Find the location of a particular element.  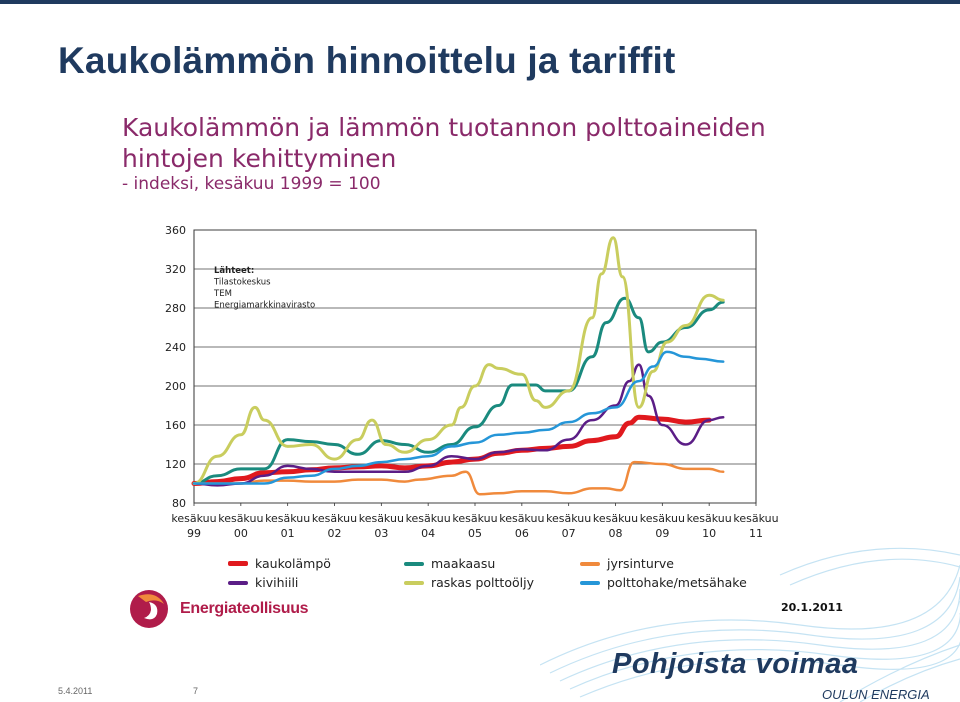

y-tick-label: 360 is located at coordinates (175, 230).